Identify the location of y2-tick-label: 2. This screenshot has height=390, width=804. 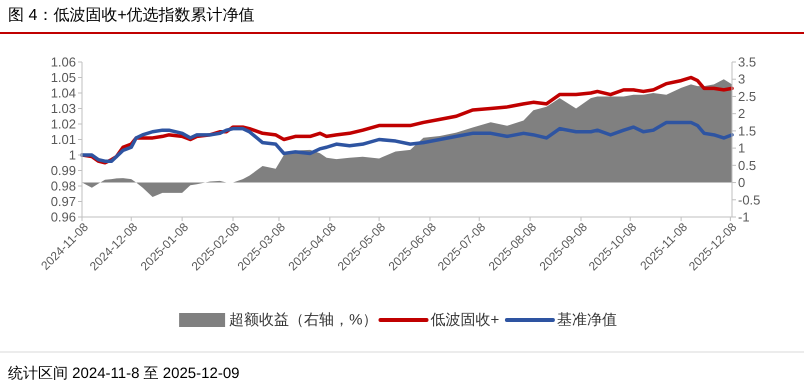
(742, 114).